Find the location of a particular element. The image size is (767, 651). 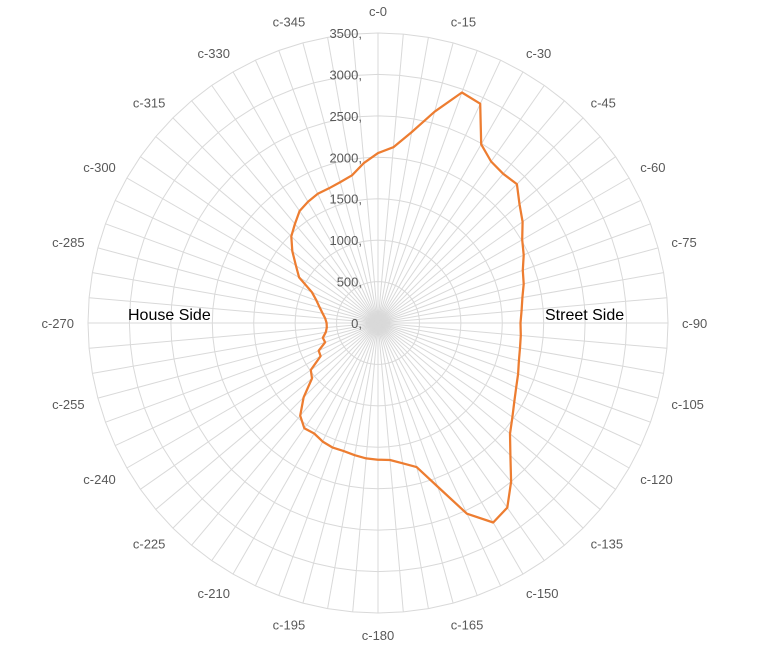

category-label: c-0 is located at coordinates (378, 11).